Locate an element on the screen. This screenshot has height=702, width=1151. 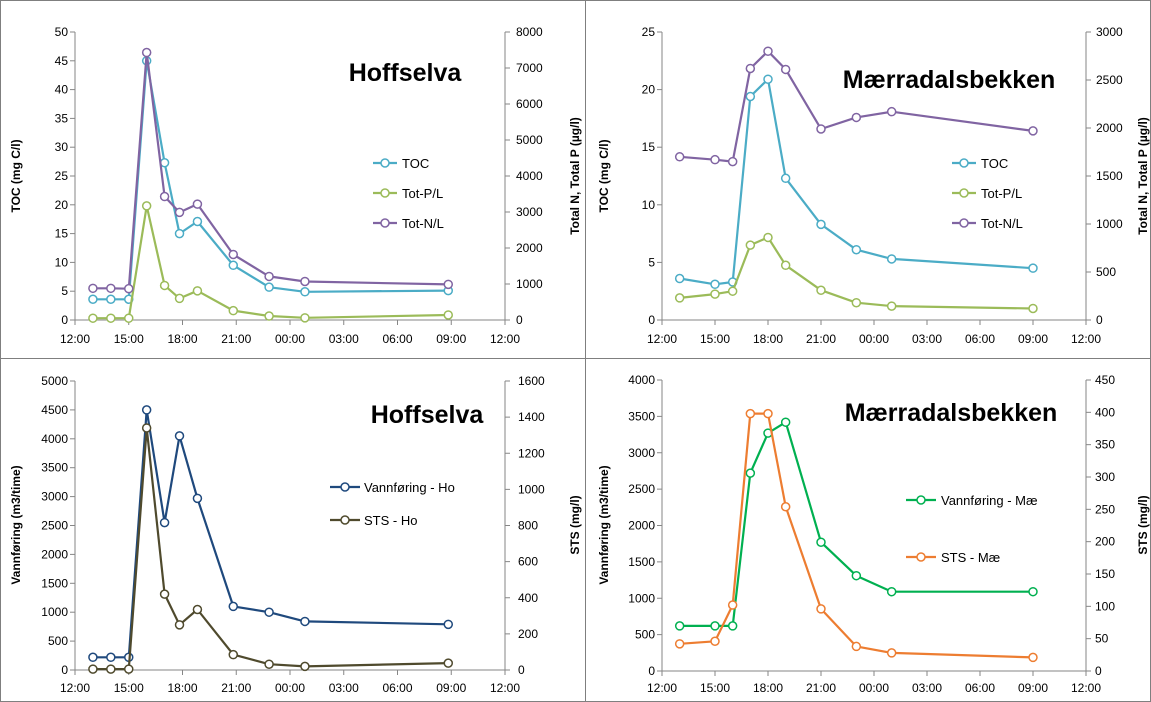
y-tick-label: 50 is located at coordinates (62, 32).